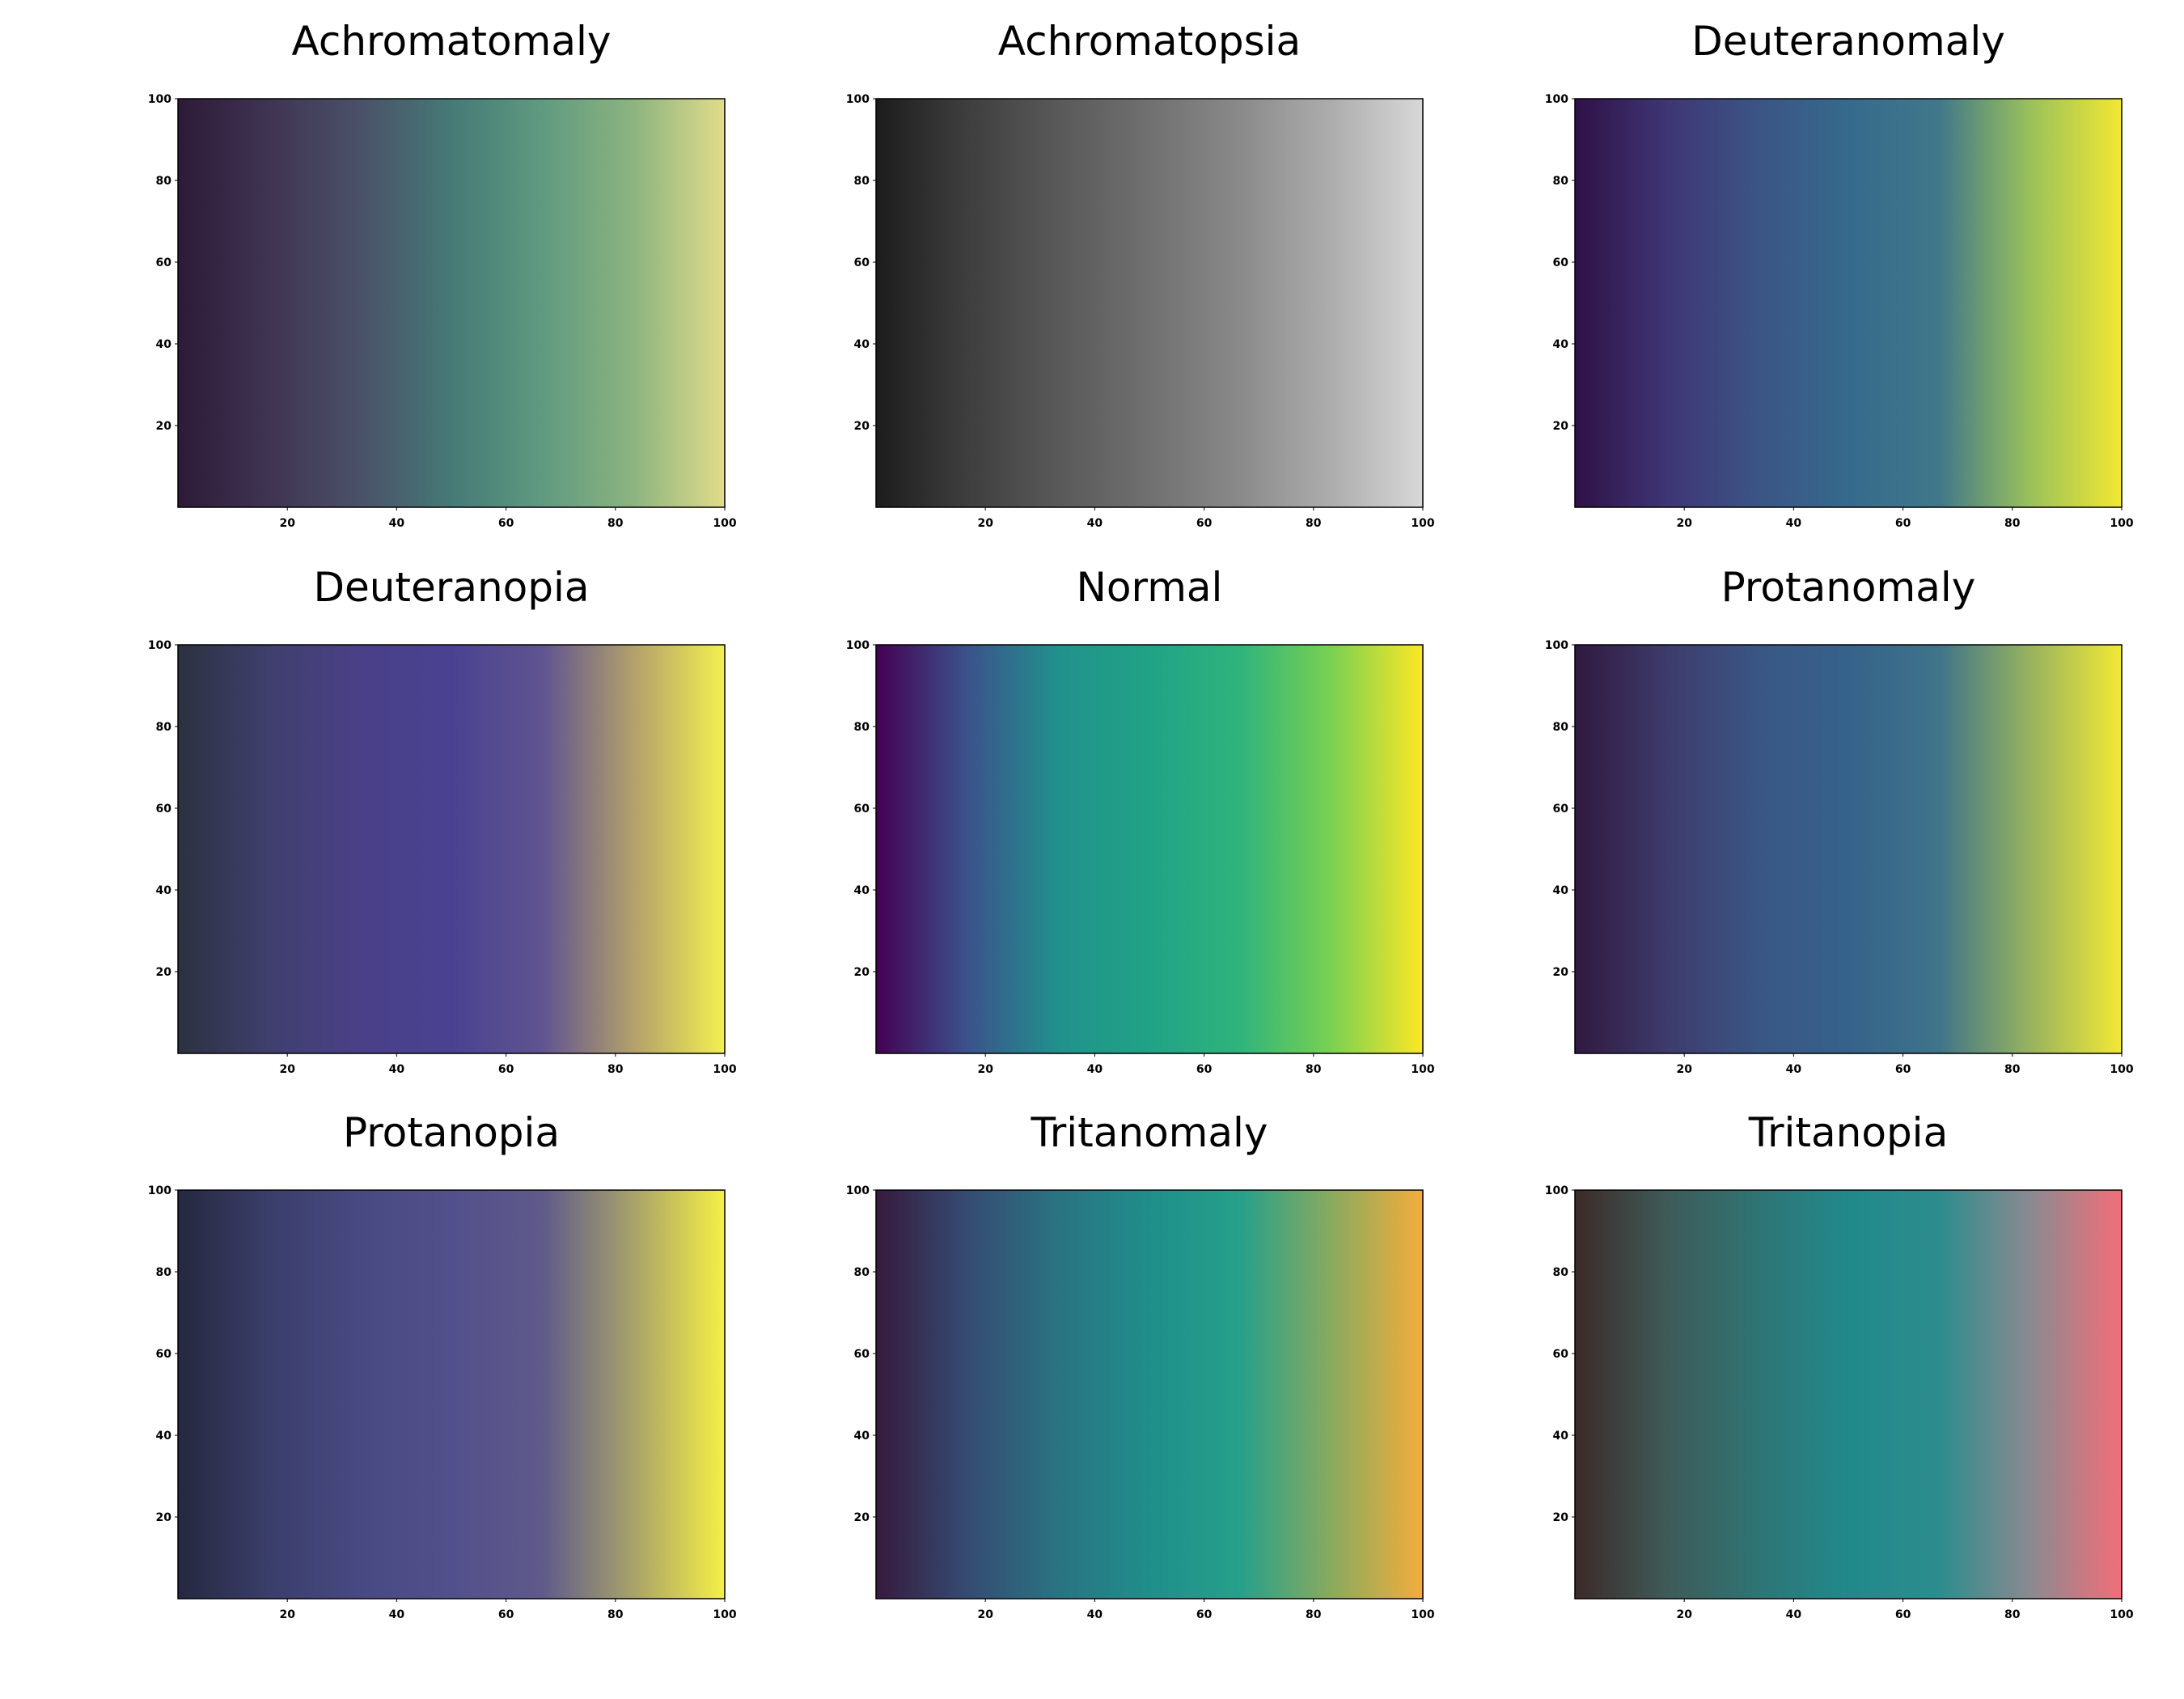 The image size is (2184, 1699). I want to click on panel-deuteranopia: Deuteranopia 20 40 60 80 100 20 40 60 80 100, so click(442, 820).